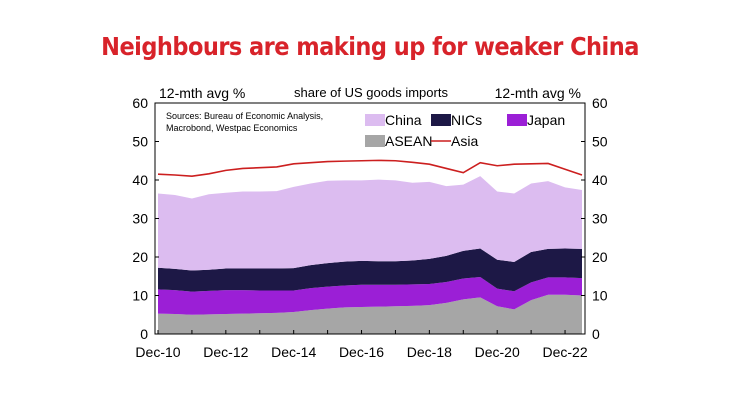 This screenshot has height=416, width=740. Describe the element at coordinates (517, 120) in the screenshot. I see `legend-swatch-japan` at that location.